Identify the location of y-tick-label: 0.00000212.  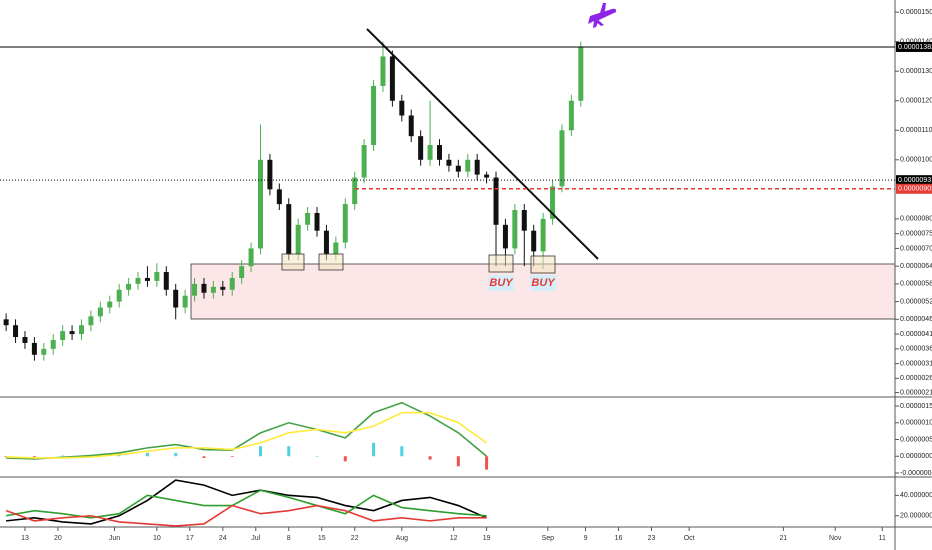
(916, 392).